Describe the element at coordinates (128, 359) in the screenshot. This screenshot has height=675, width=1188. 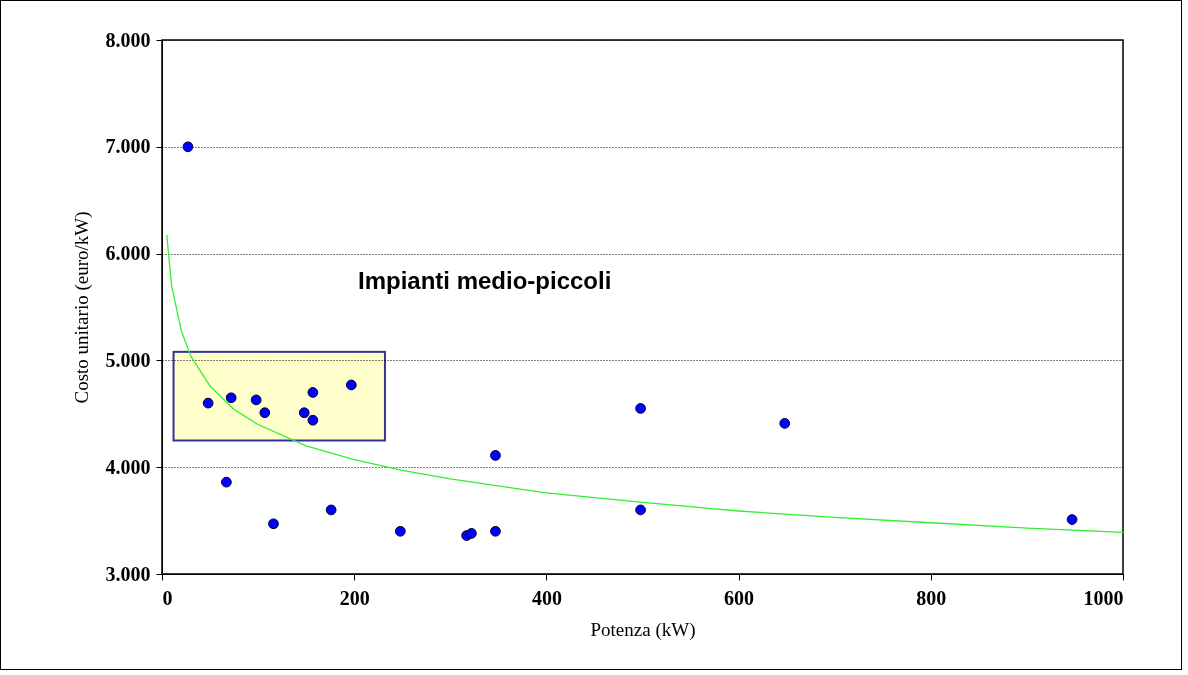
I see `y-tick-label: 5.000` at that location.